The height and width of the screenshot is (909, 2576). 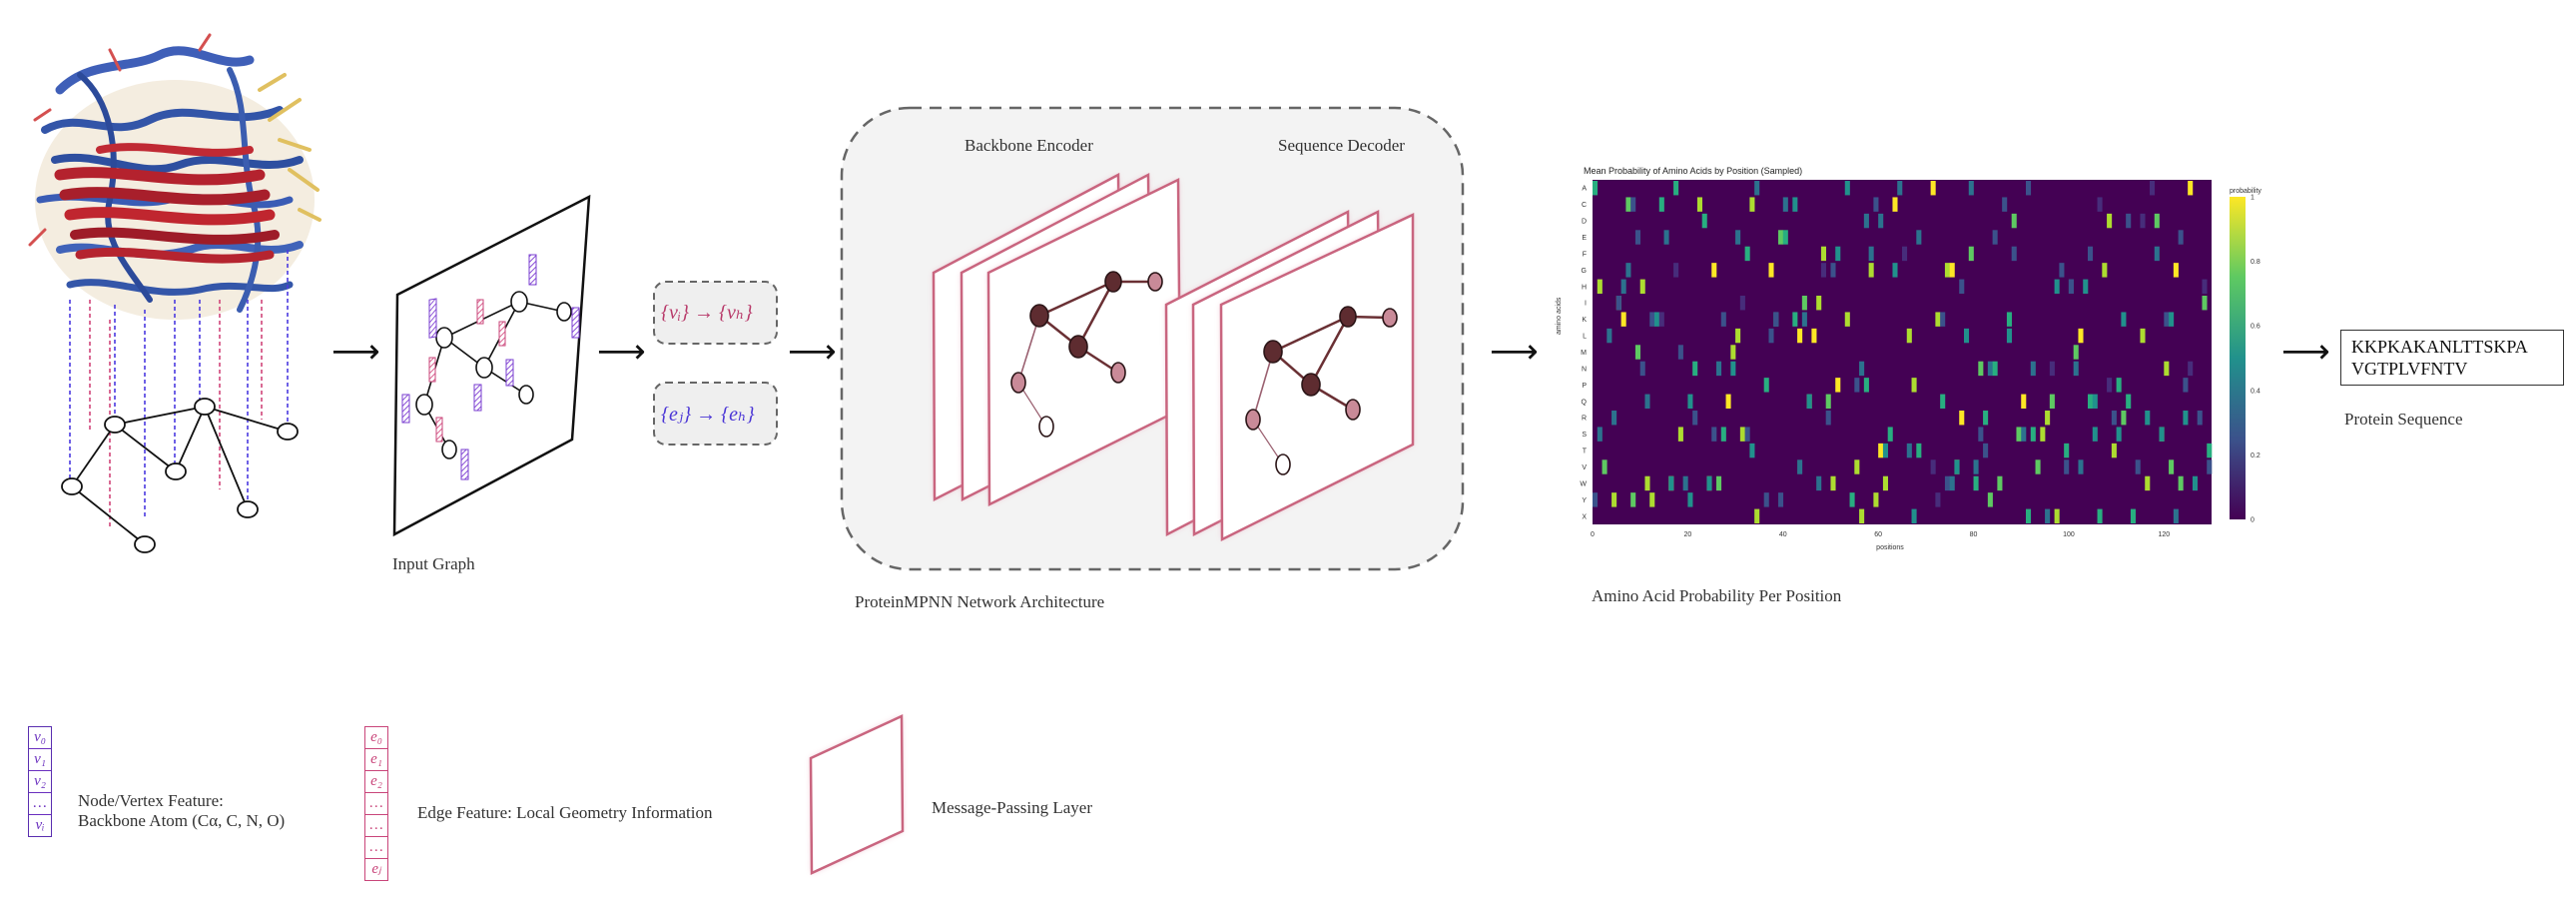 I want to click on edge-embedding-box, so click(x=716, y=414).